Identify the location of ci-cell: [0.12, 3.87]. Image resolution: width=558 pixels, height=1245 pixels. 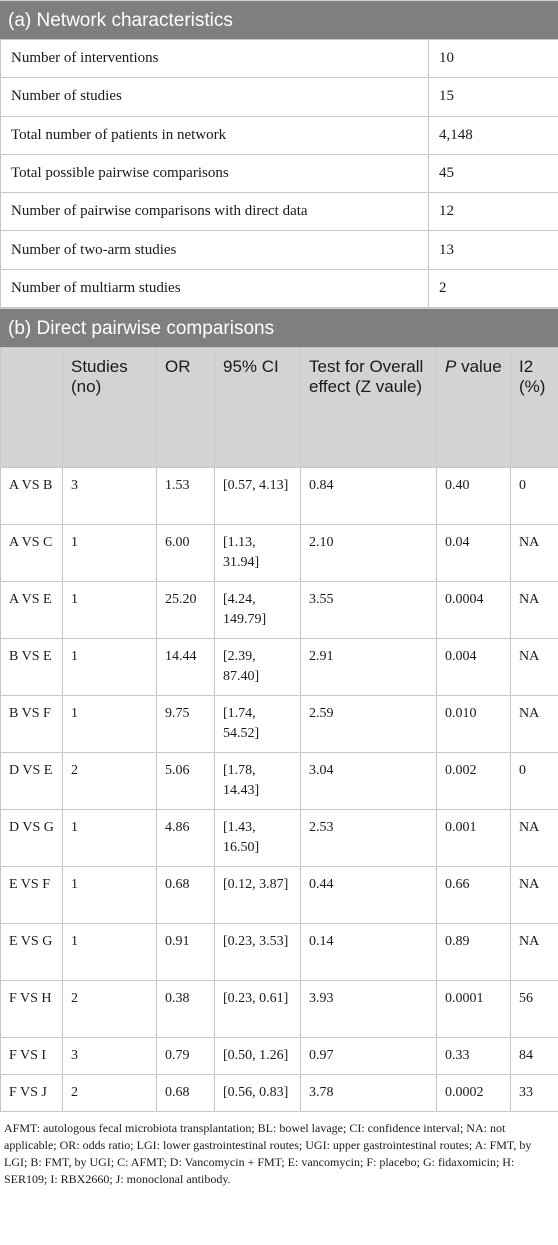
(257, 895).